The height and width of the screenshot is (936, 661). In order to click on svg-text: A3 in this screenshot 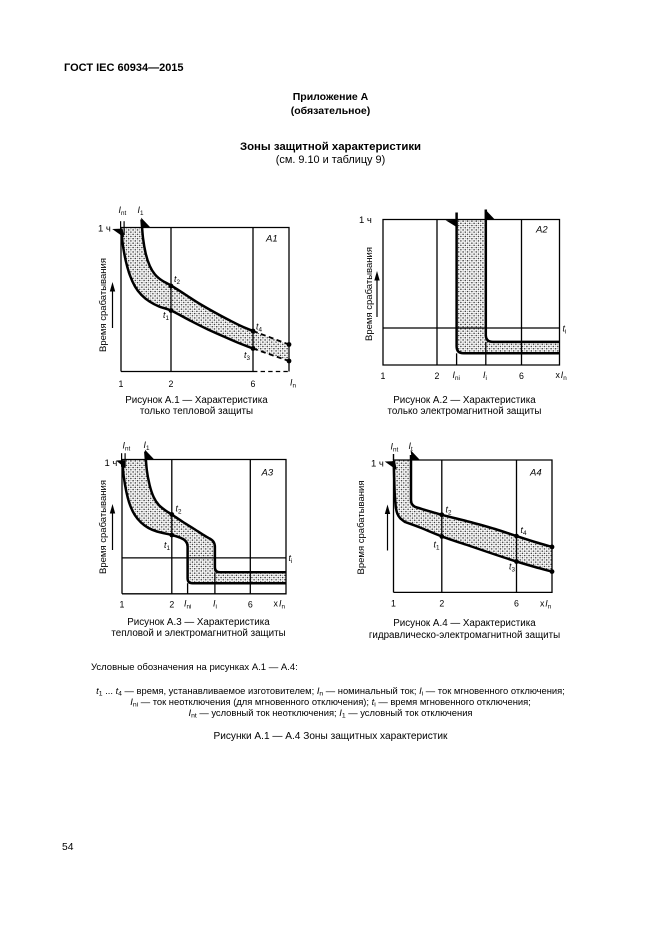, I will do `click(267, 473)`.